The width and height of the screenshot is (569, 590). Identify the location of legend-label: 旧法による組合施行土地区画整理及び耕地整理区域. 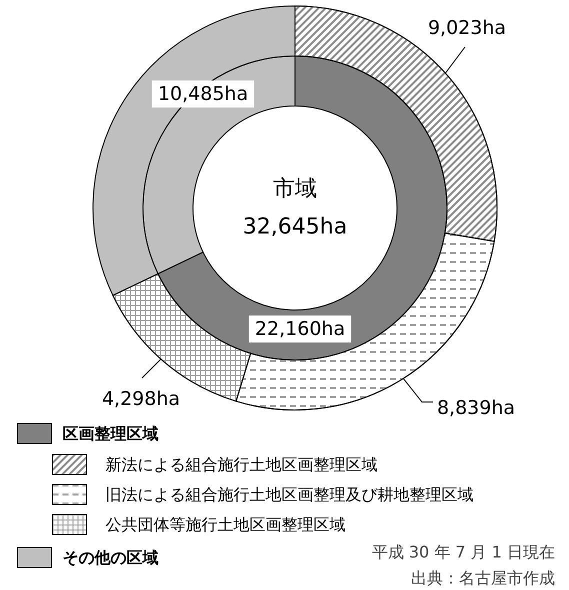
(290, 494).